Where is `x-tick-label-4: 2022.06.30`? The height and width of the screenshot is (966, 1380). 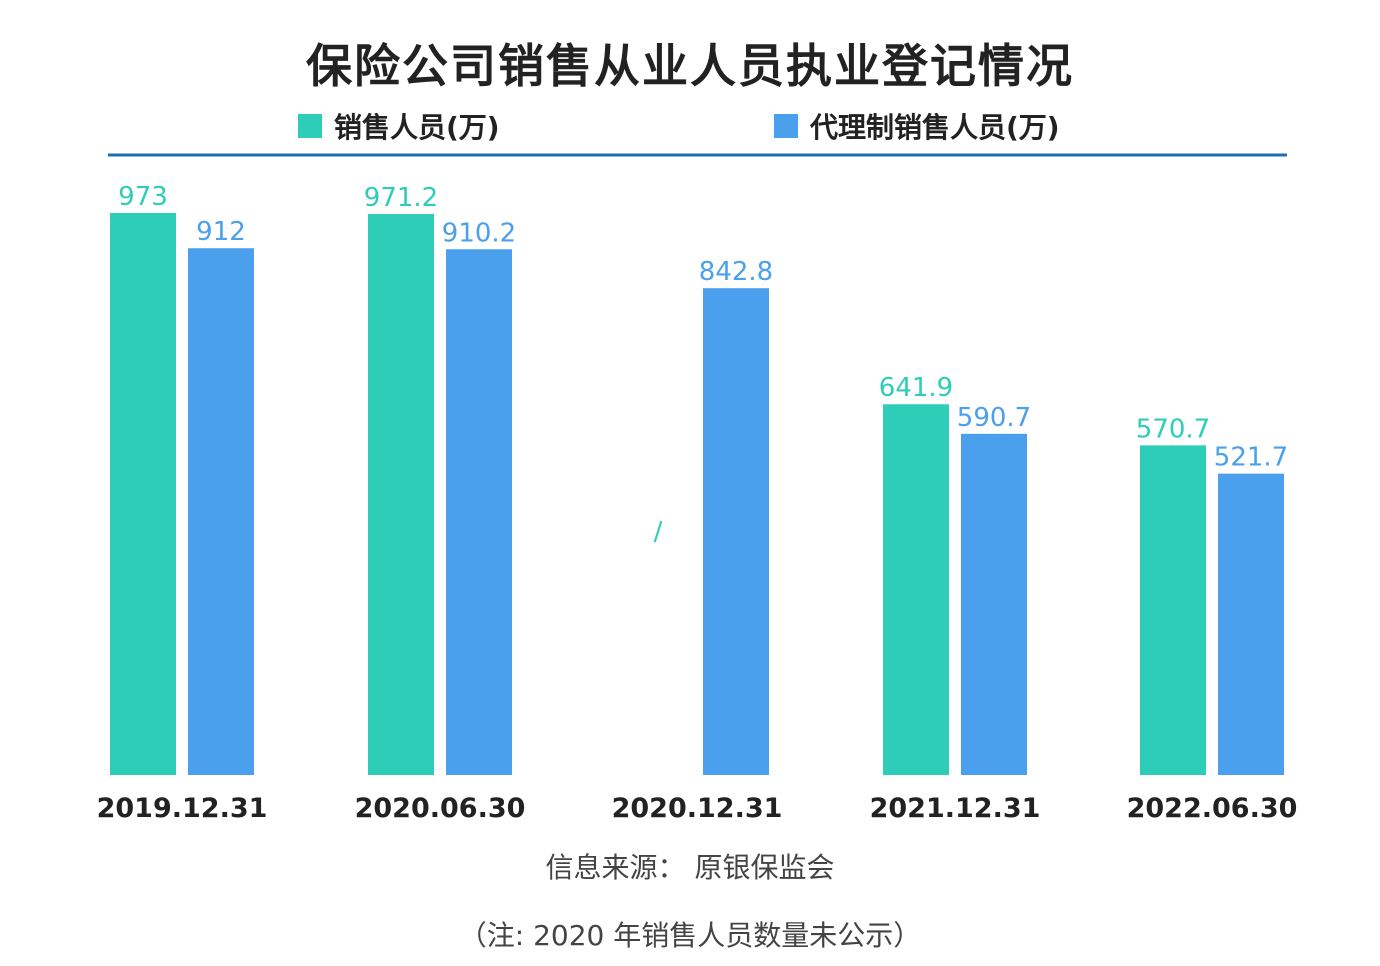
x-tick-label-4: 2022.06.30 is located at coordinates (1212, 808).